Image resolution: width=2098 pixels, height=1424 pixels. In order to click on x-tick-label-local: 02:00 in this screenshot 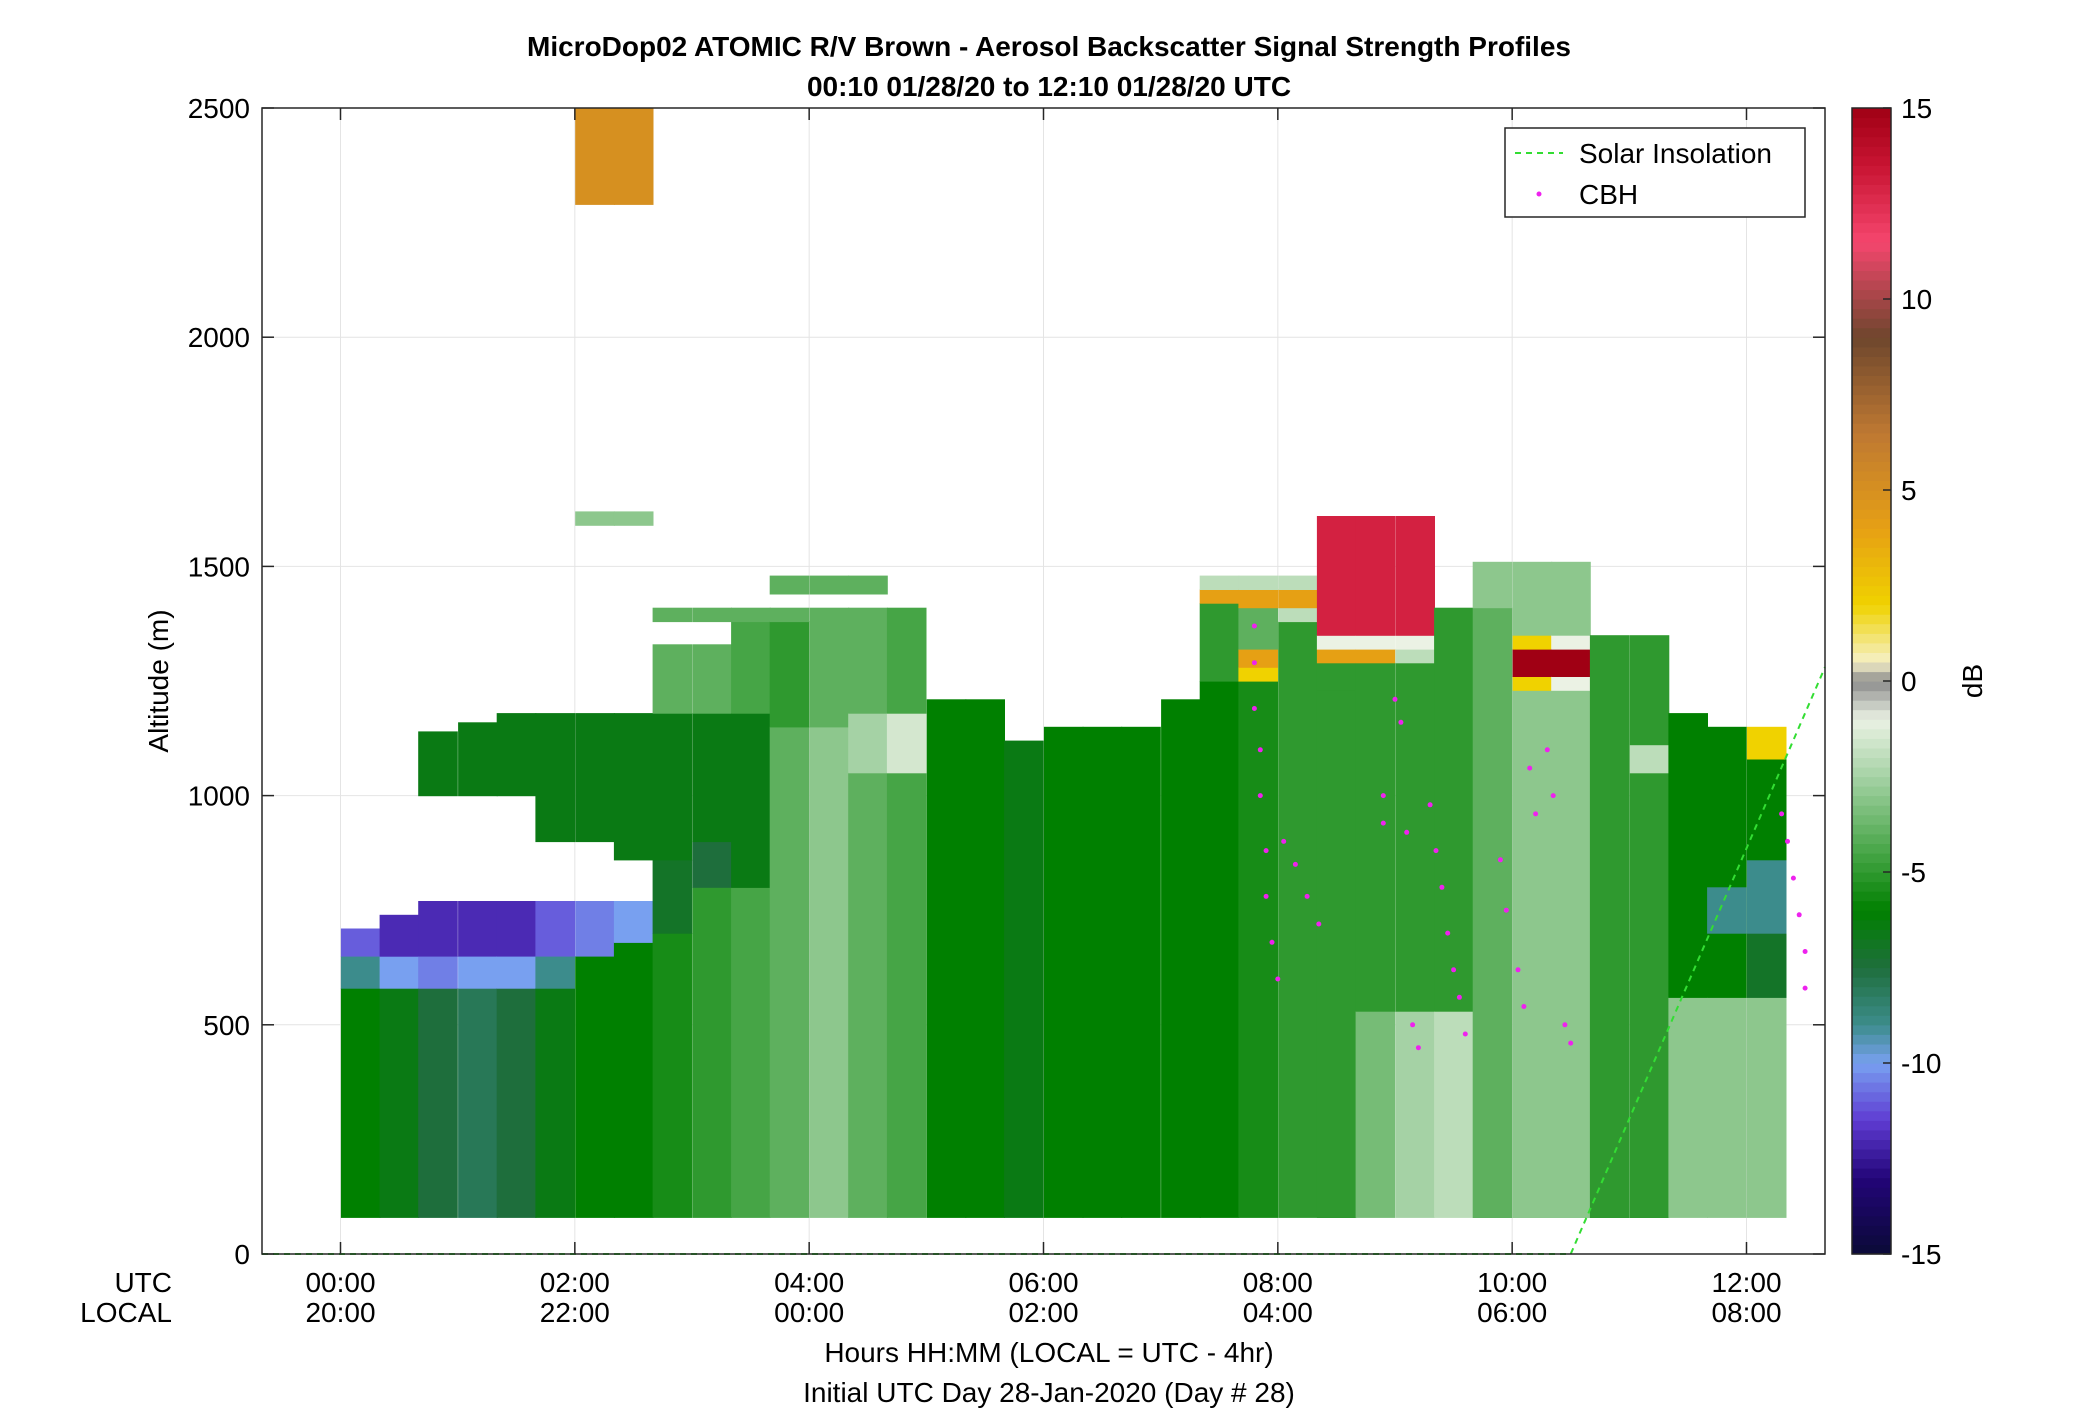, I will do `click(1043, 1312)`.